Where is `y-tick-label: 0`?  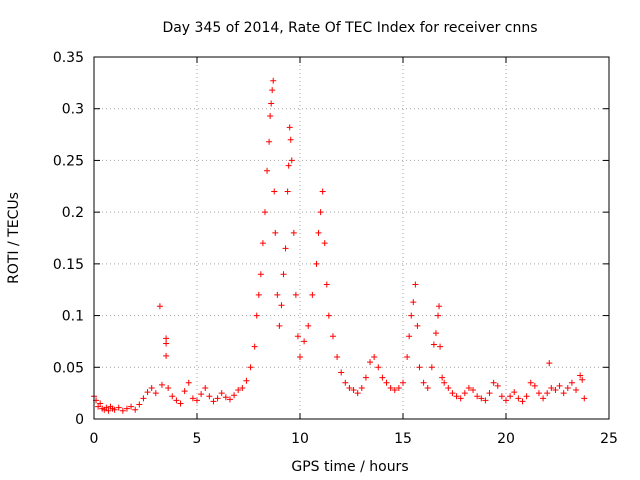
y-tick-label: 0 is located at coordinates (79, 420).